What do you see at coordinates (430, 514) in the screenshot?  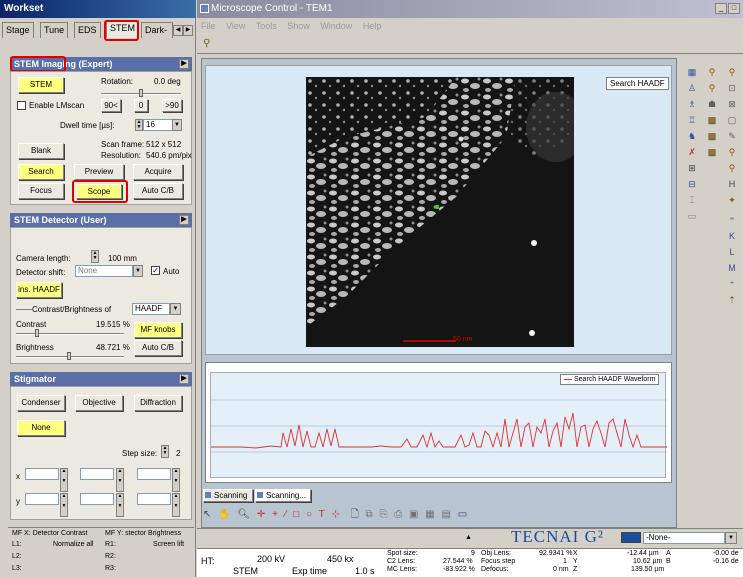 I see `grid-icon: ▦` at bounding box center [430, 514].